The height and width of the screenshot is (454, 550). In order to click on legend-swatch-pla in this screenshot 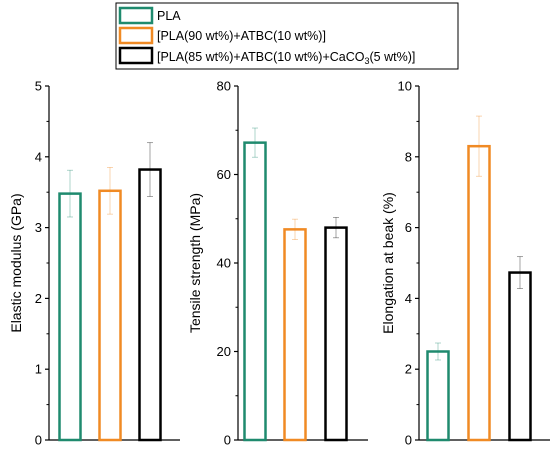, I will do `click(136, 15)`.